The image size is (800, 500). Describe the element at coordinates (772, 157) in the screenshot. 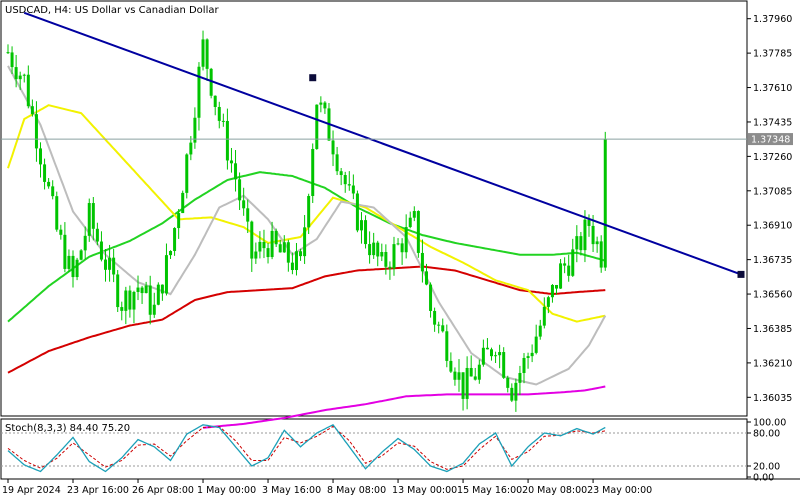

I see `price-tick-label: 1.37260` at that location.